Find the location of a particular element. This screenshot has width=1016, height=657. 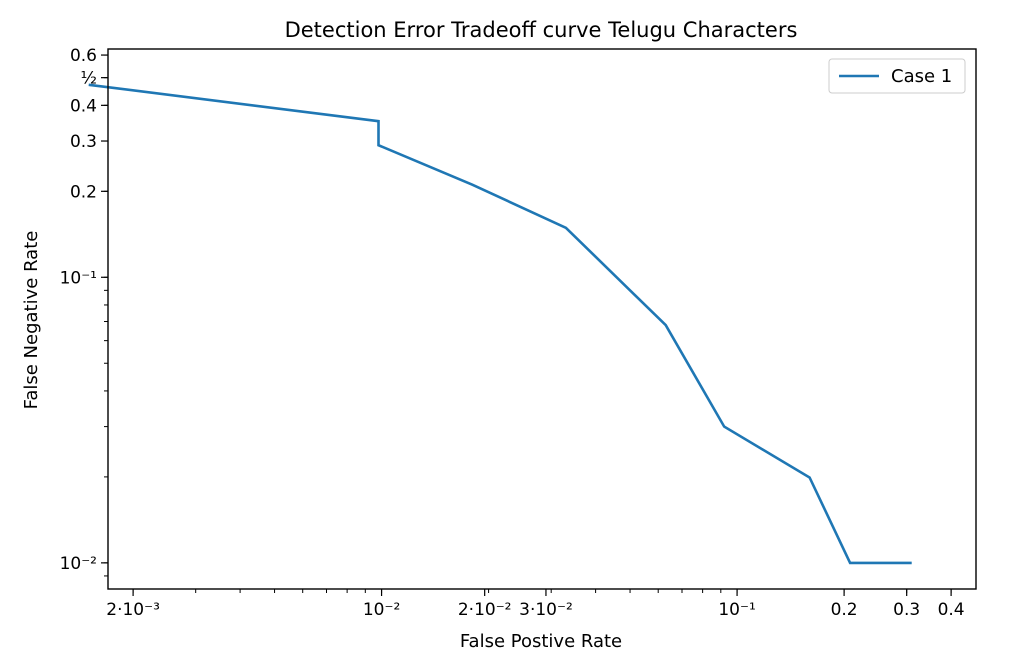

x-tick-label: 10⁻² is located at coordinates (381, 610).